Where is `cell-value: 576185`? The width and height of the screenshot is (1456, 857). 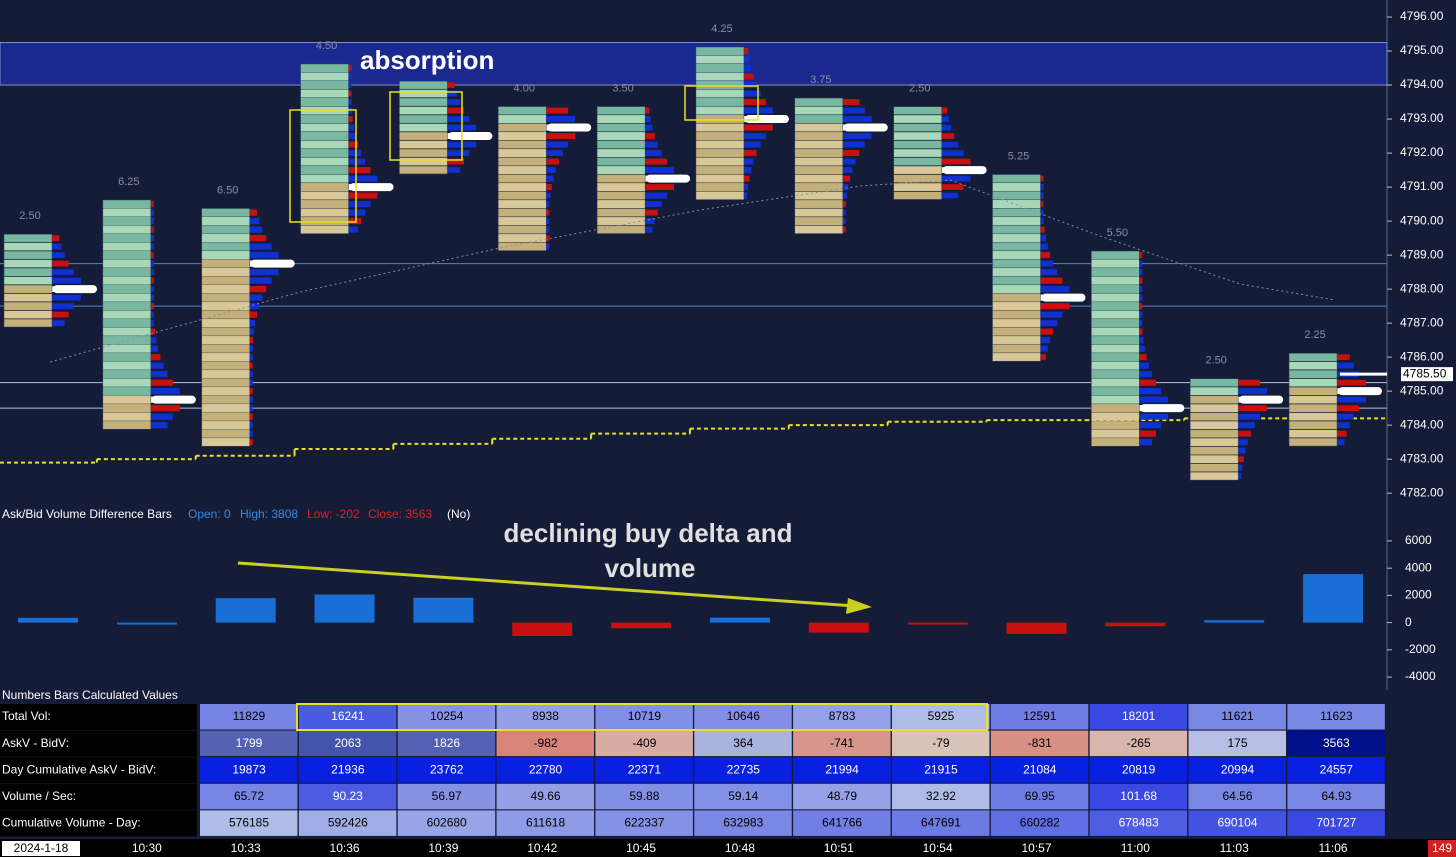
cell-value: 576185 is located at coordinates (249, 823).